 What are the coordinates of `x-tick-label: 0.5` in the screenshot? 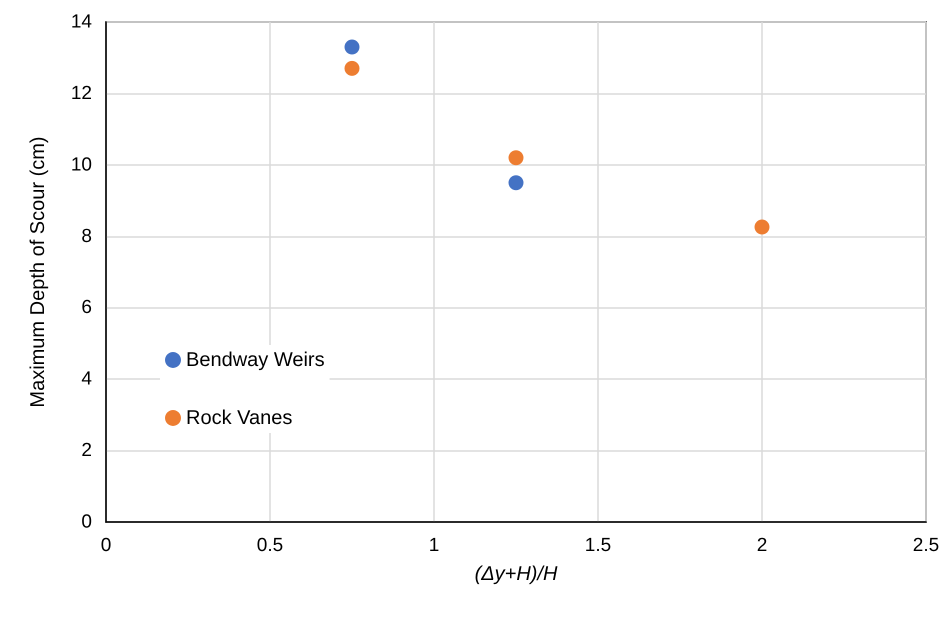 It's located at (270, 545).